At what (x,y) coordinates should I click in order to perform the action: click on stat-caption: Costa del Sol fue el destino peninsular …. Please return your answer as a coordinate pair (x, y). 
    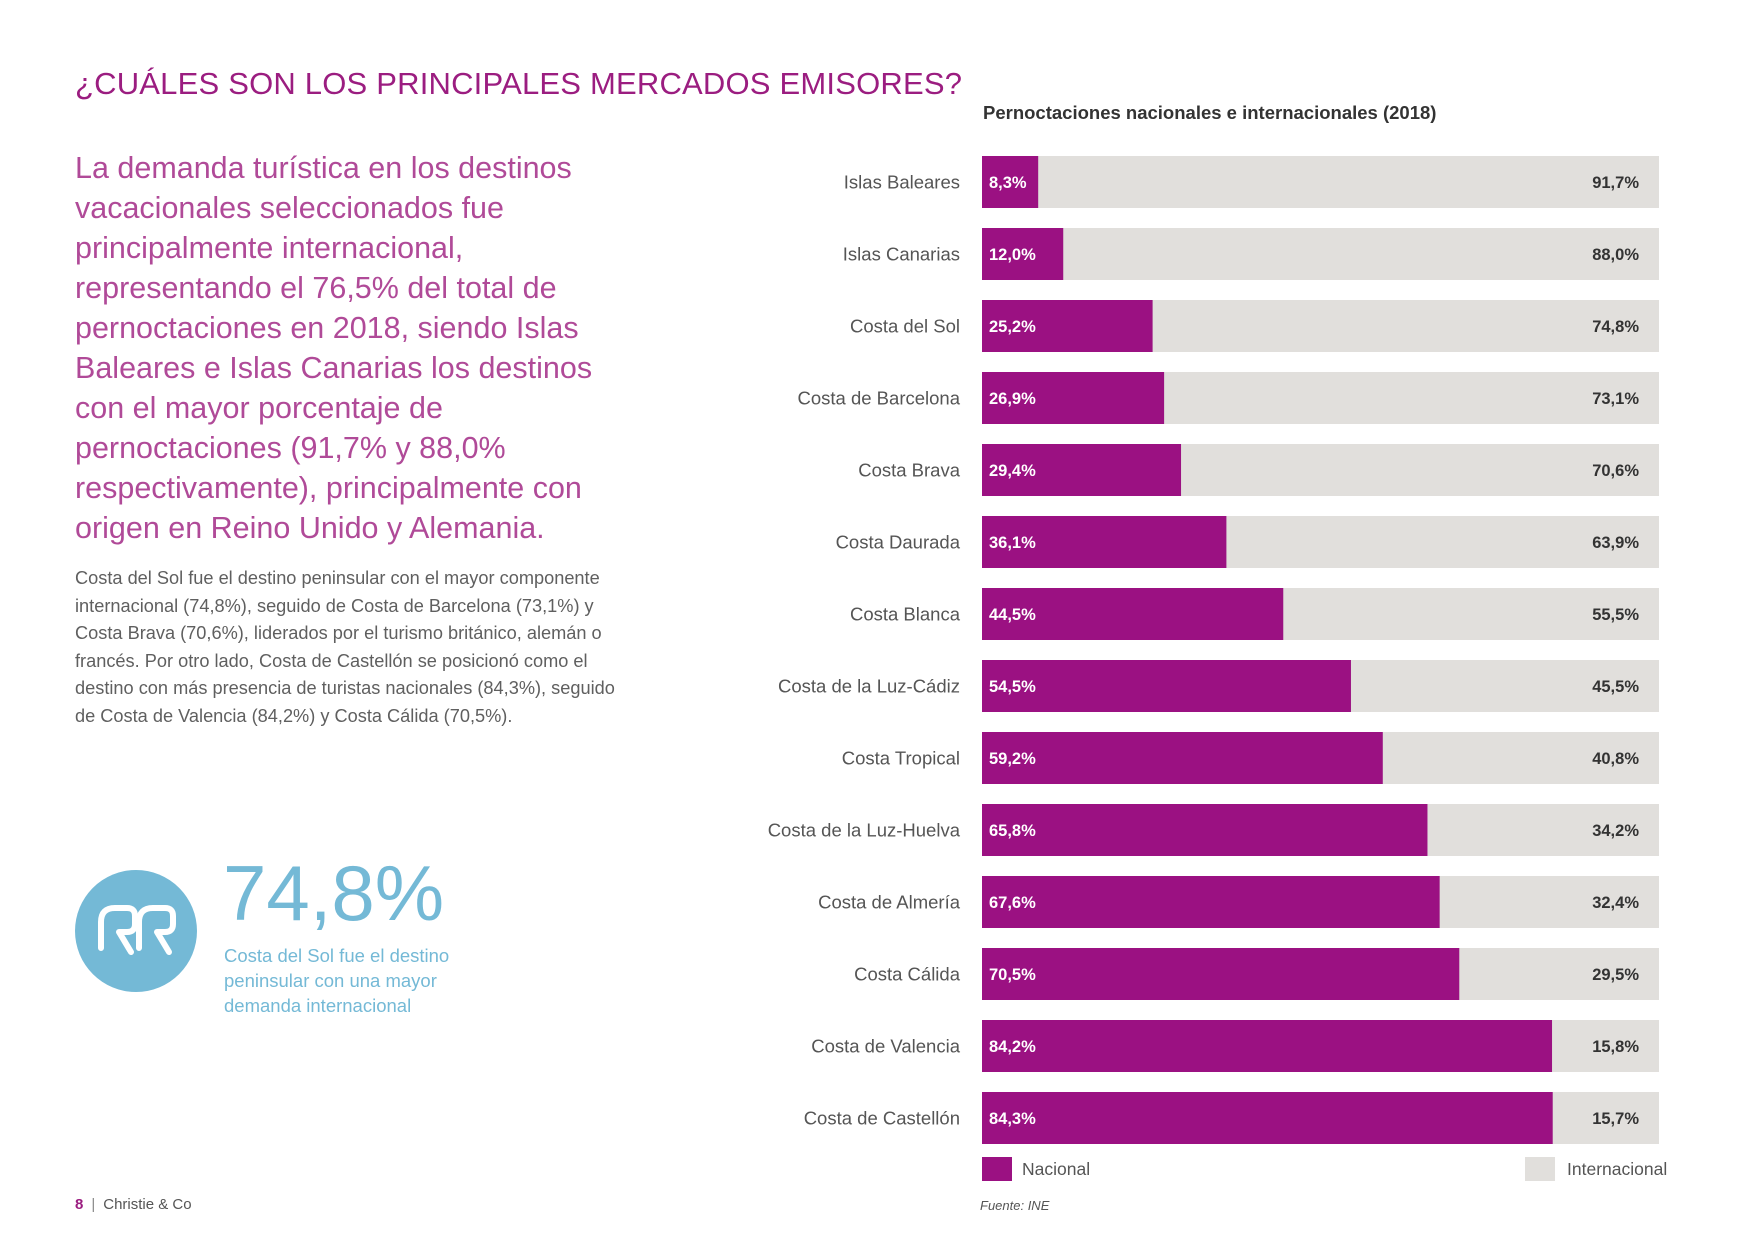
    Looking at the image, I should click on (337, 980).